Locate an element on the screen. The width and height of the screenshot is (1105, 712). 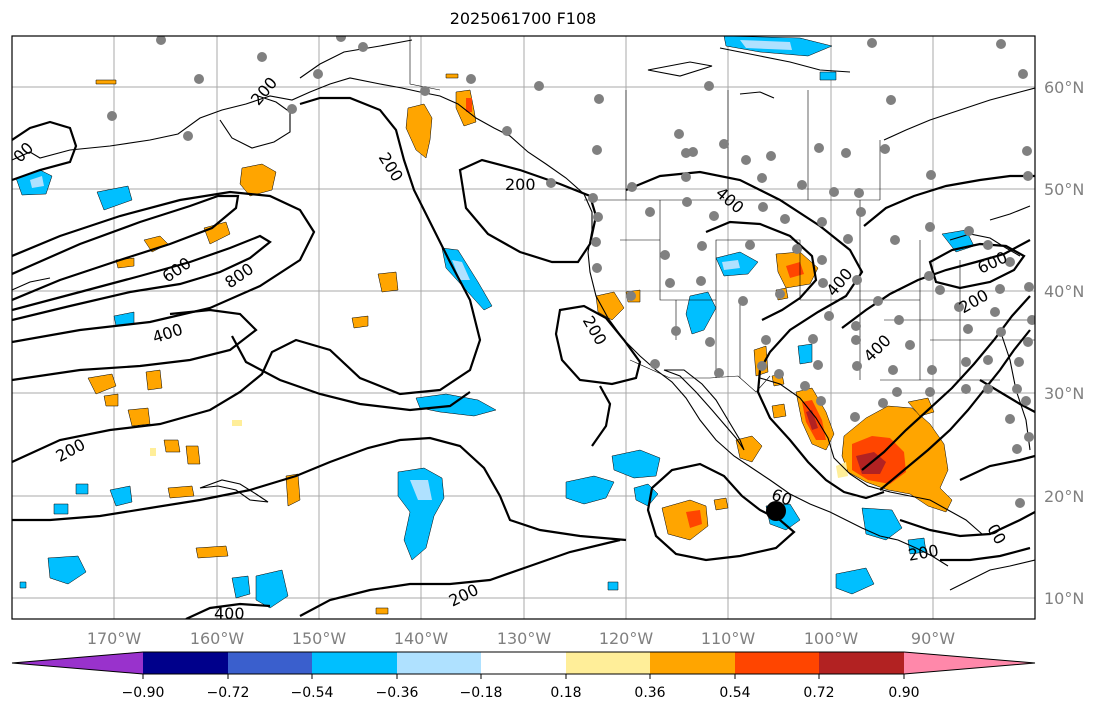
colorbar-extend-max is located at coordinates (969, 663).